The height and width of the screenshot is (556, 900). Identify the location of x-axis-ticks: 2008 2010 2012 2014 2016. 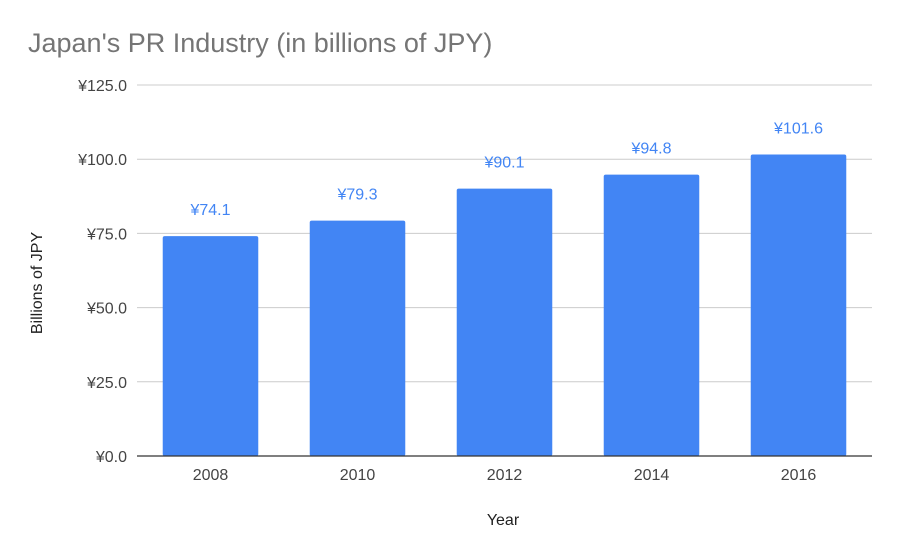
(505, 475).